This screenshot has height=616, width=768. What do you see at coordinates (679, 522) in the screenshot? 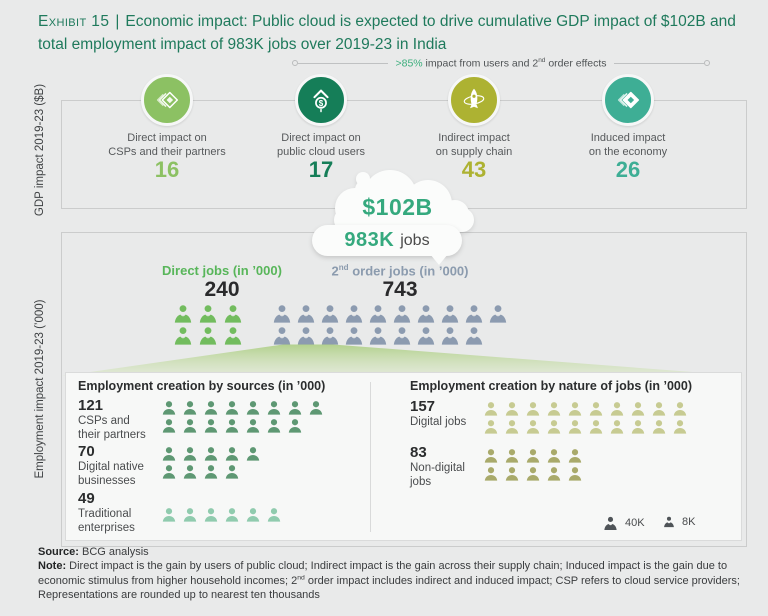
I see `legend-8k: 8K` at bounding box center [679, 522].